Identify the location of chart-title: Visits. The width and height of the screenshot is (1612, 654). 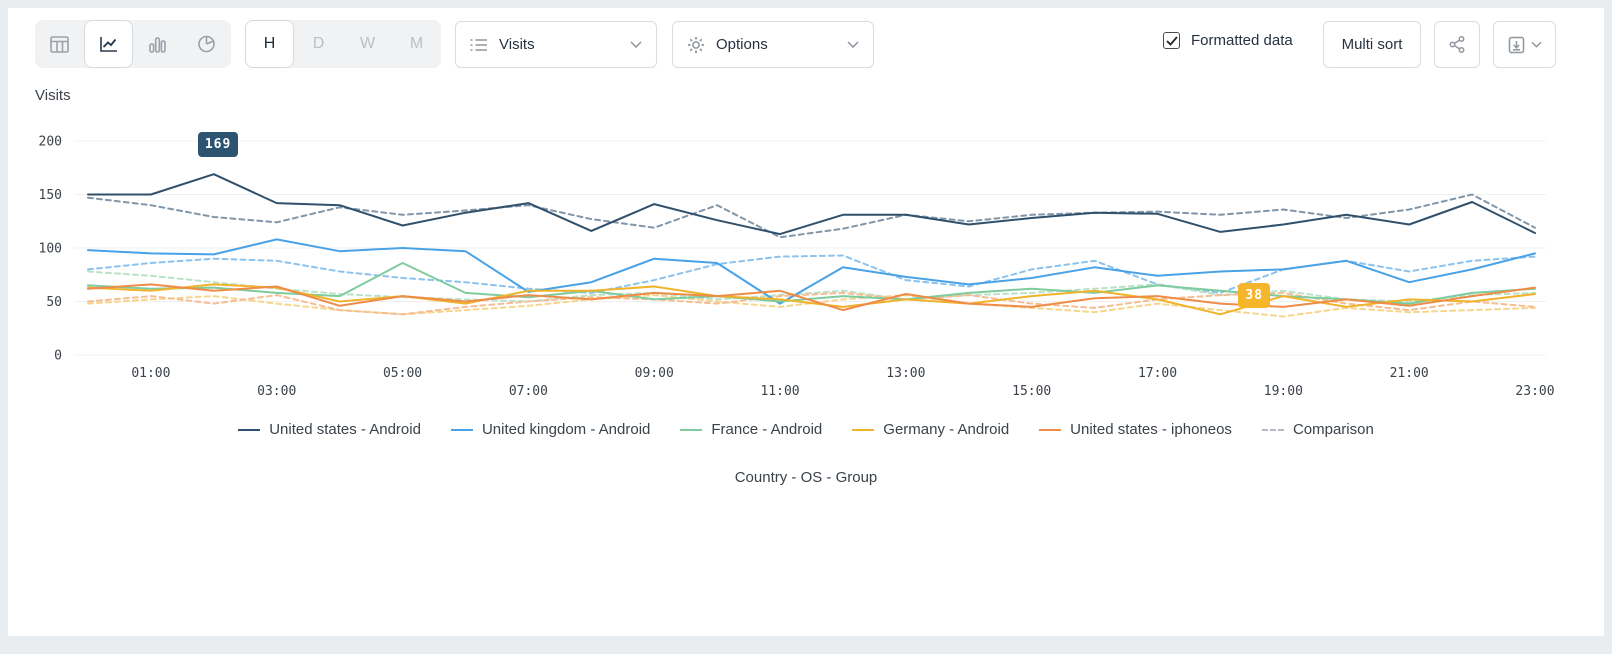
(53, 95).